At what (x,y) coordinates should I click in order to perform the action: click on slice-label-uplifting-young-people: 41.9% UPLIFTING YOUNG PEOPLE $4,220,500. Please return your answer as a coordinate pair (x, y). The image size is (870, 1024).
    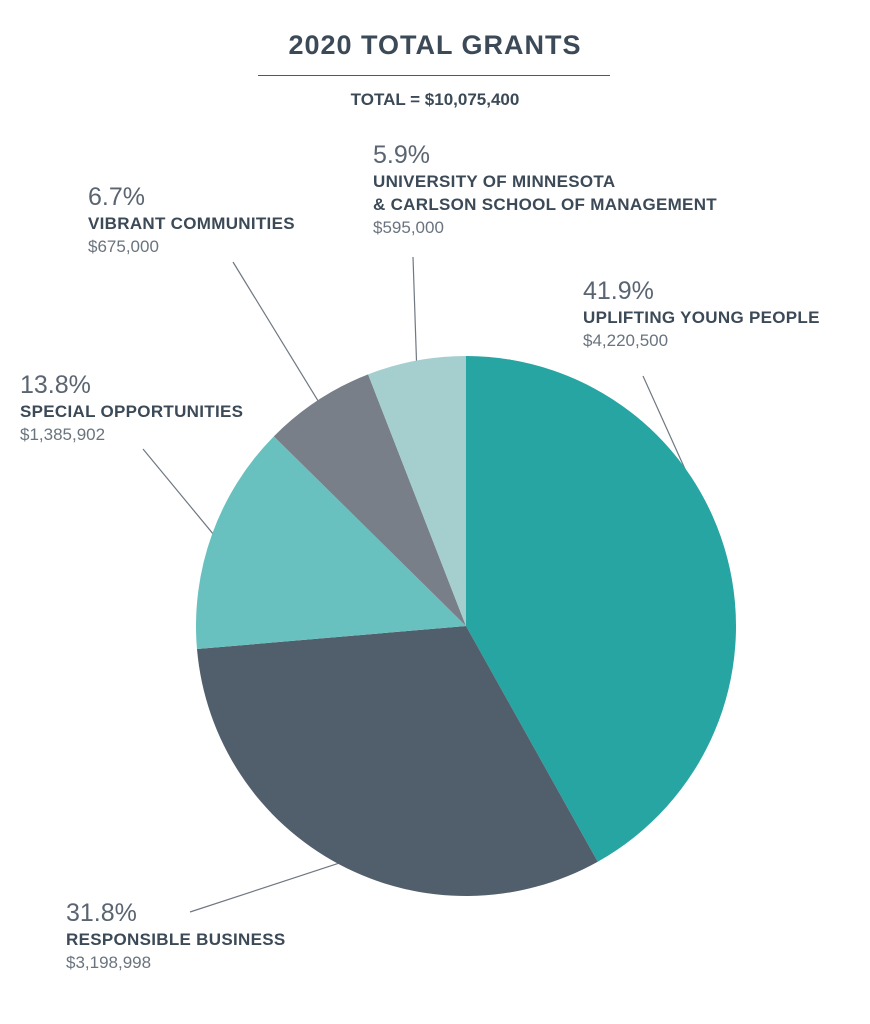
    Looking at the image, I should click on (701, 314).